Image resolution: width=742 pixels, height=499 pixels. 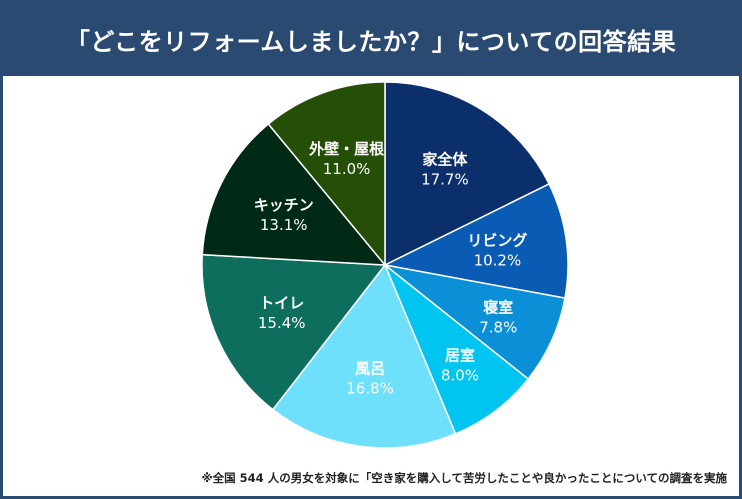 I want to click on chart-title: 「どこをリフォームしましたか？」についての回答結果, so click(x=371, y=42).